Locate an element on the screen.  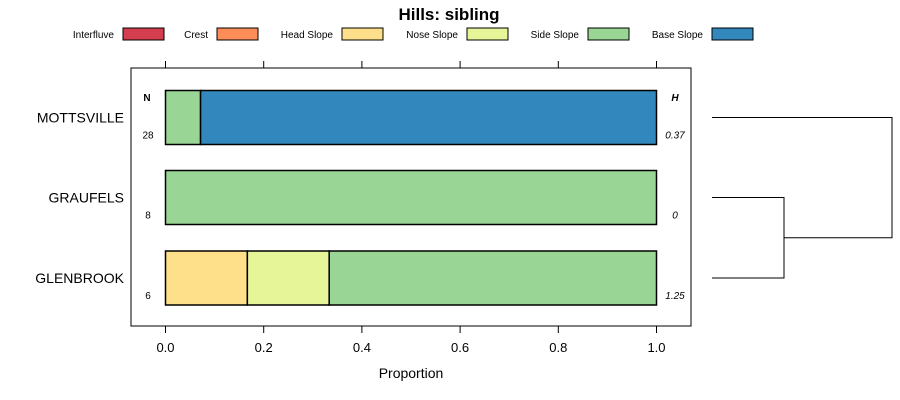
row-label-mottsville: MOTTSVILLE is located at coordinates (80, 118).